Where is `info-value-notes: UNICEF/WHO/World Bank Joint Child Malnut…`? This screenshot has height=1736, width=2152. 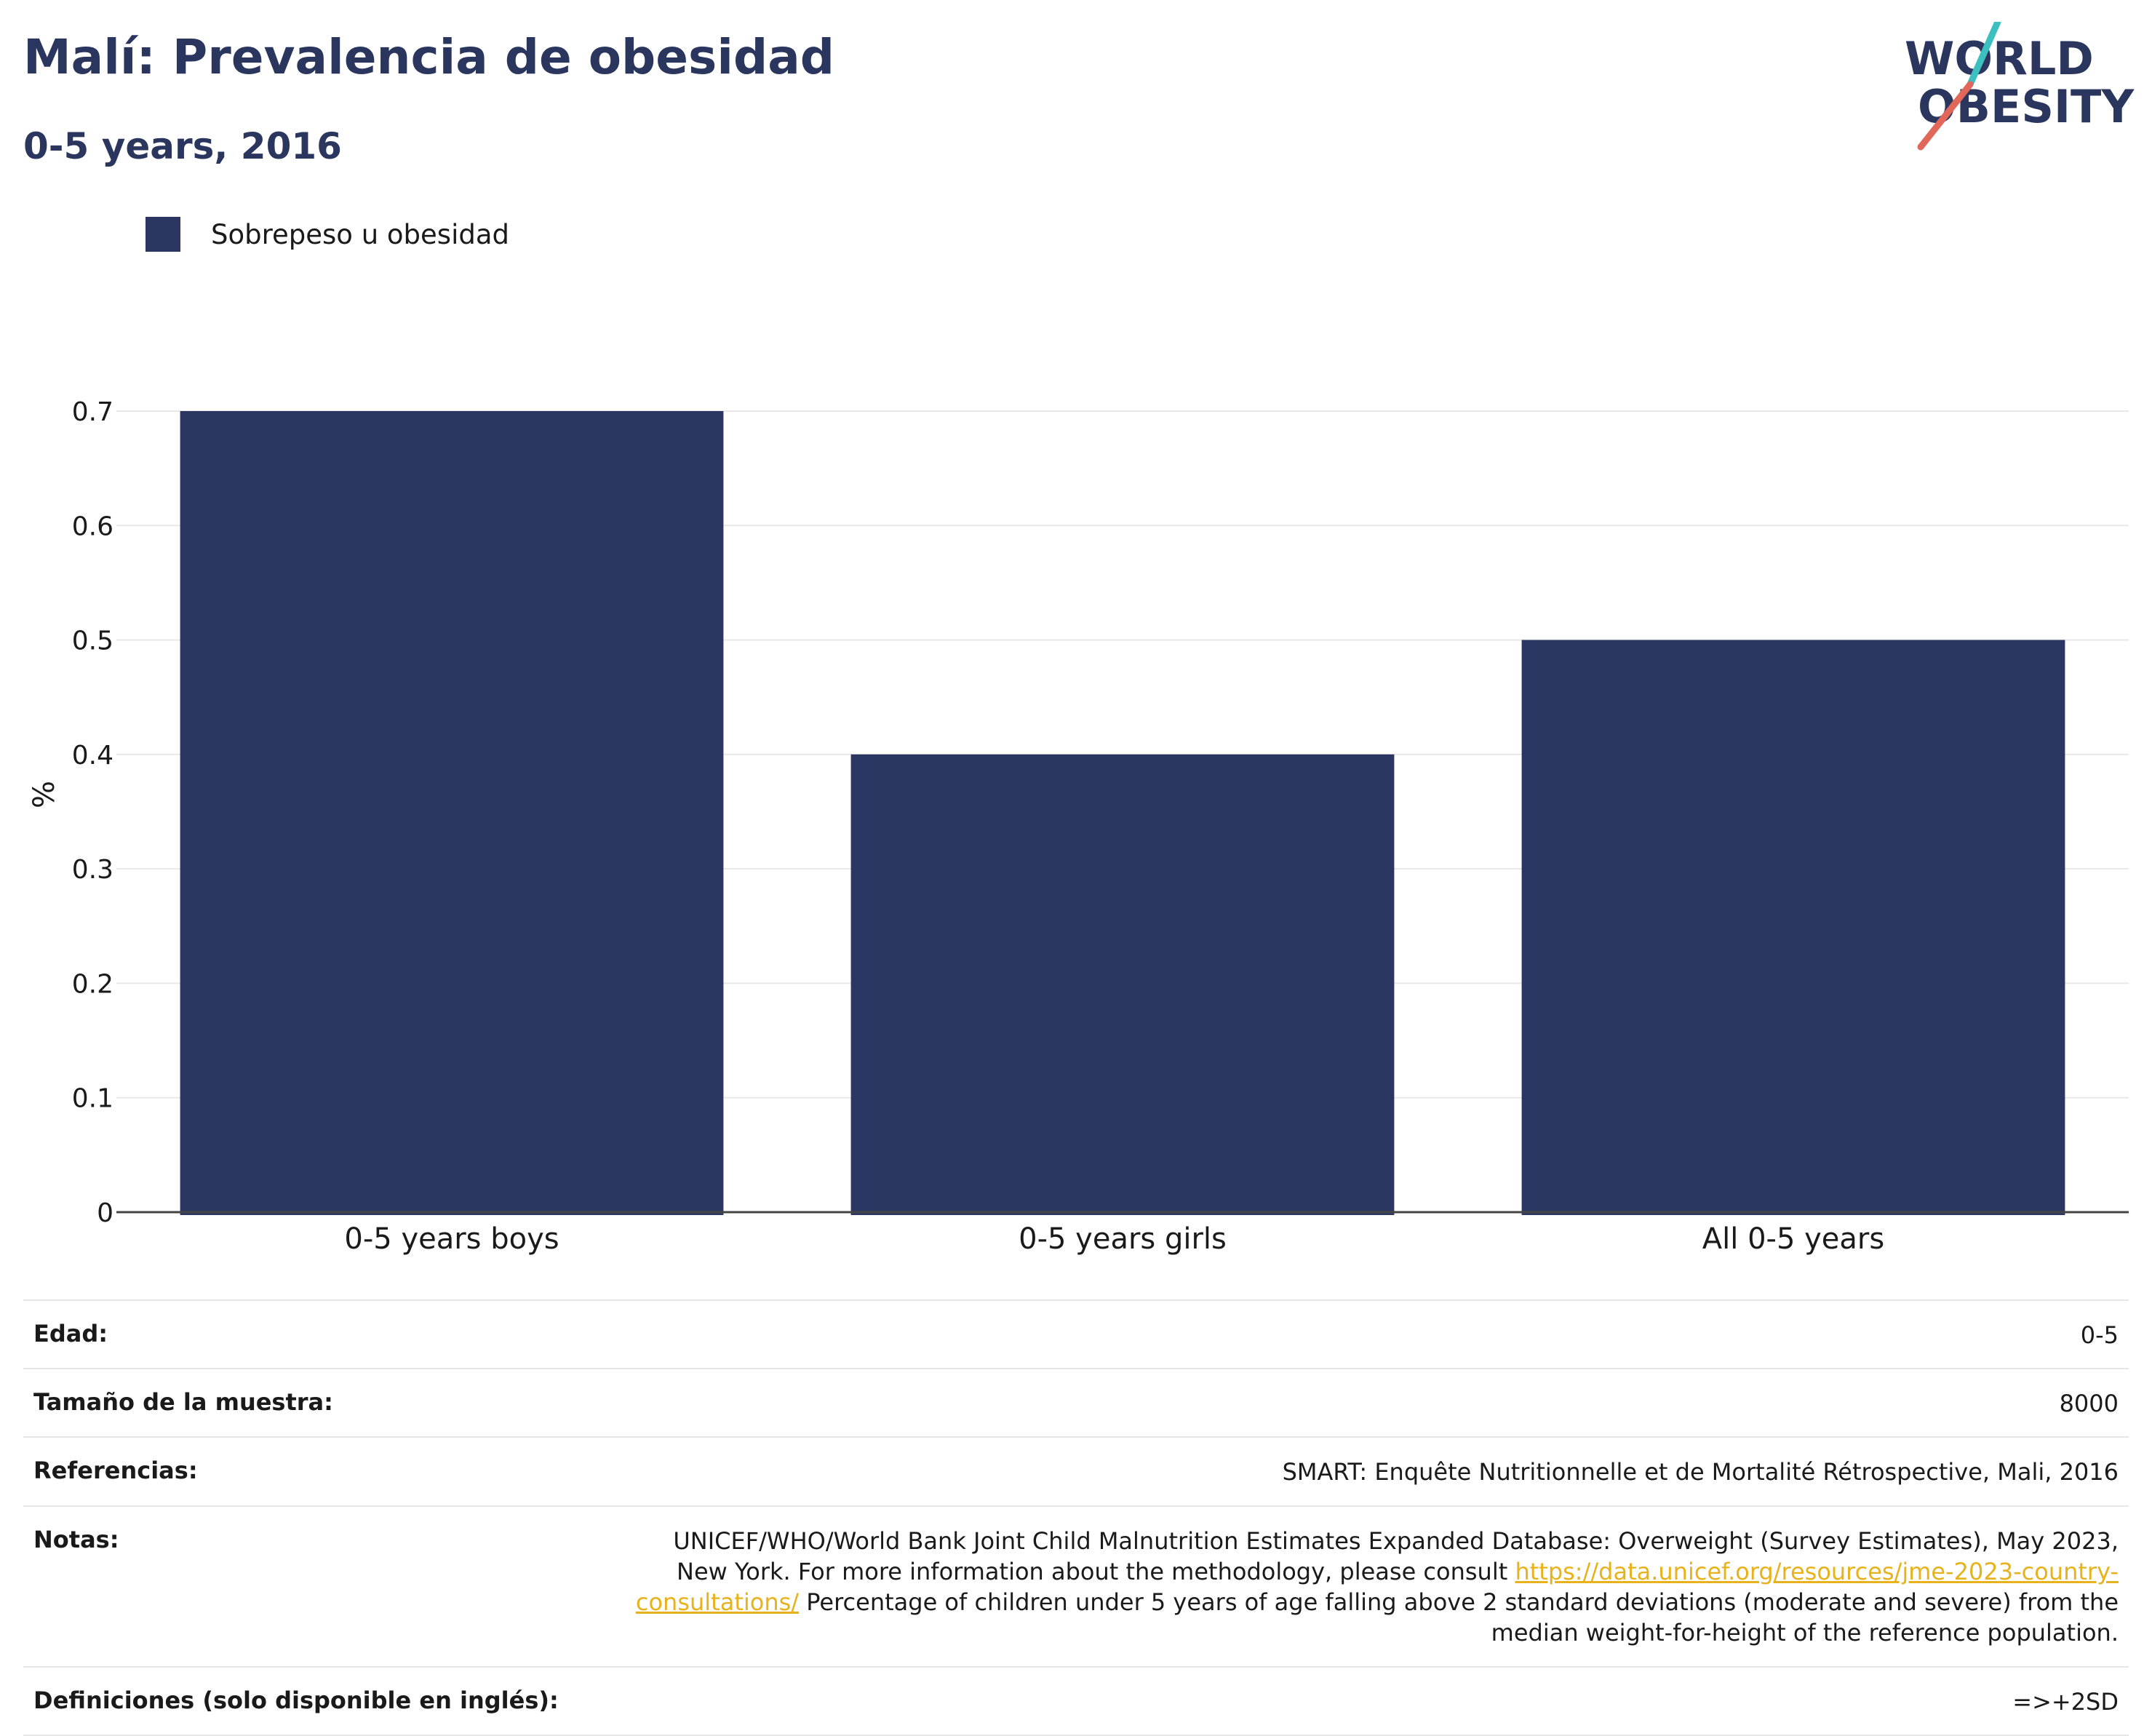 info-value-notes: UNICEF/WHO/World Bank Joint Child Malnut… is located at coordinates (1373, 1587).